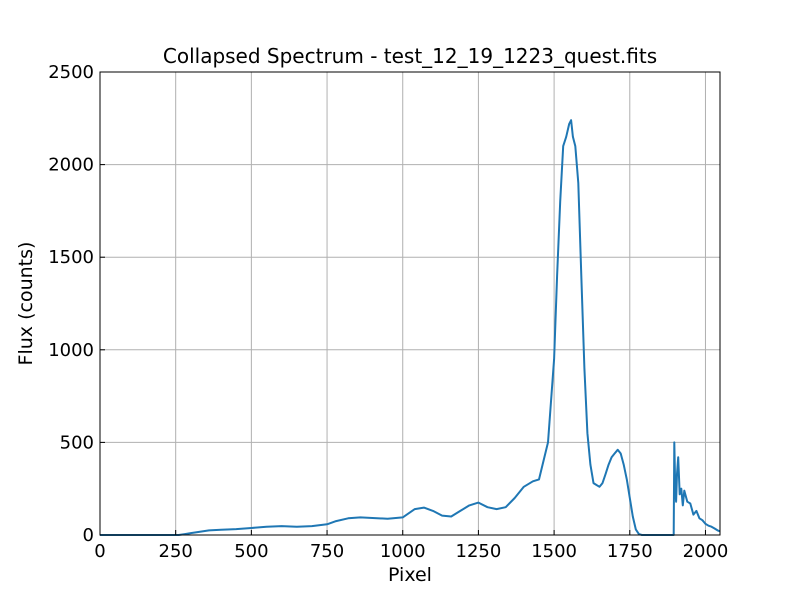  I want to click on x-axis-label: Pixel, so click(410, 575).